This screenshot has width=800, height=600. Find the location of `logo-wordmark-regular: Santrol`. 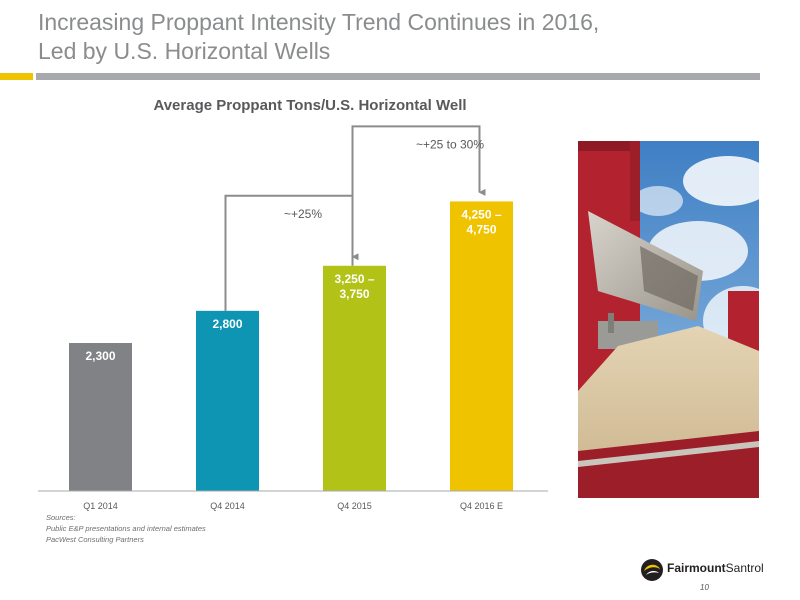

logo-wordmark-regular: Santrol is located at coordinates (744, 568).